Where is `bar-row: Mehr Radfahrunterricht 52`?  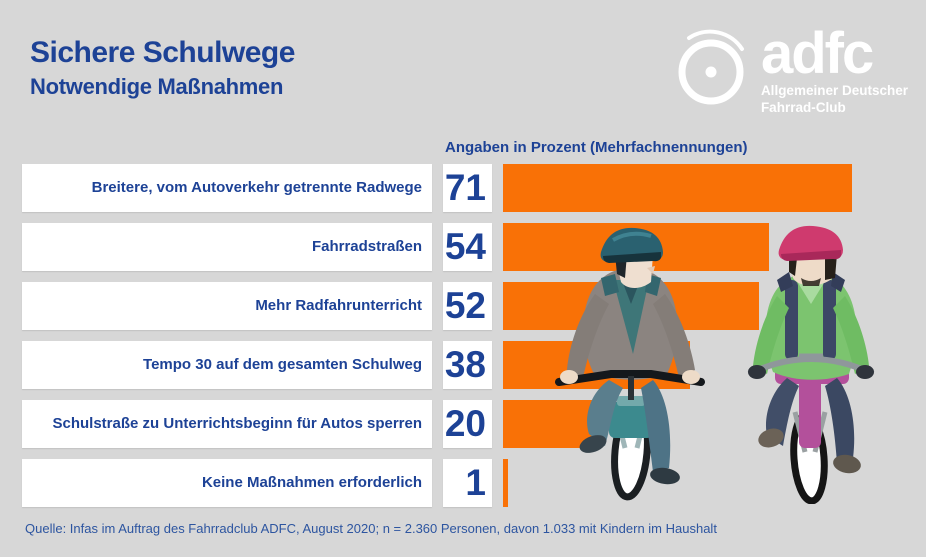
bar-row: Mehr Radfahrunterricht 52 is located at coordinates (437, 306).